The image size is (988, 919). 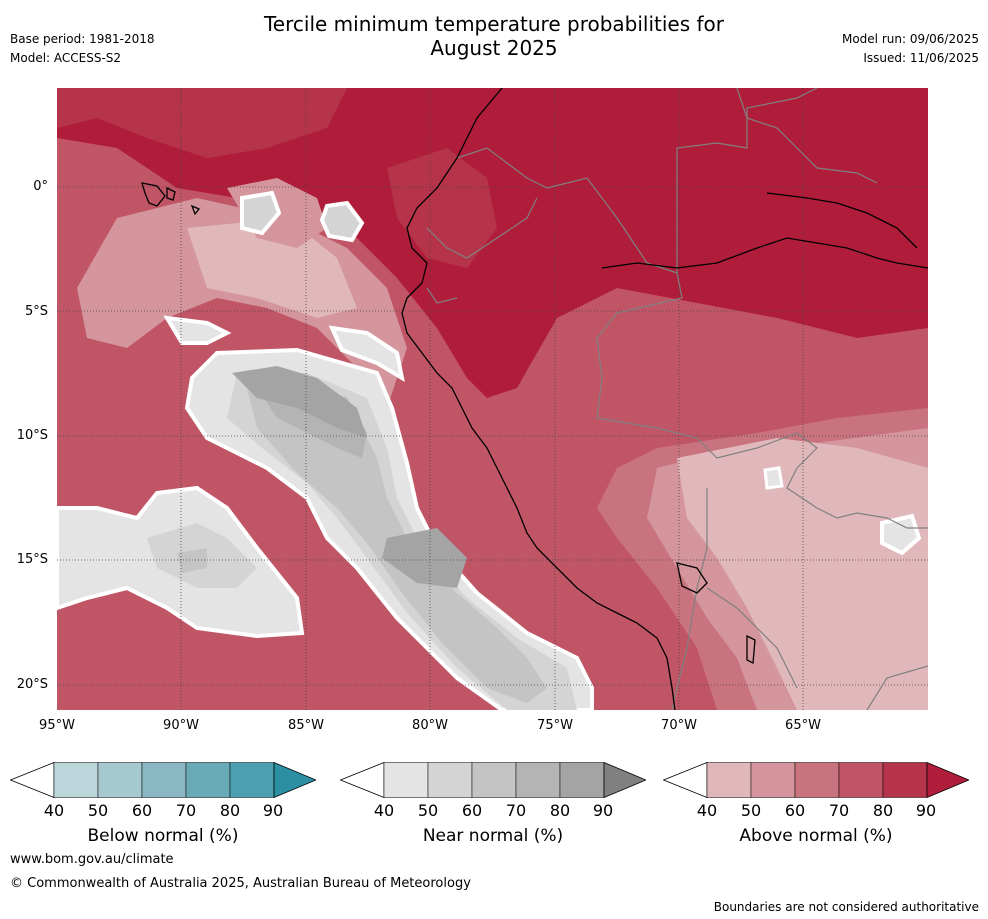 What do you see at coordinates (765, 253) in the screenshot?
I see `river-amazon` at bounding box center [765, 253].